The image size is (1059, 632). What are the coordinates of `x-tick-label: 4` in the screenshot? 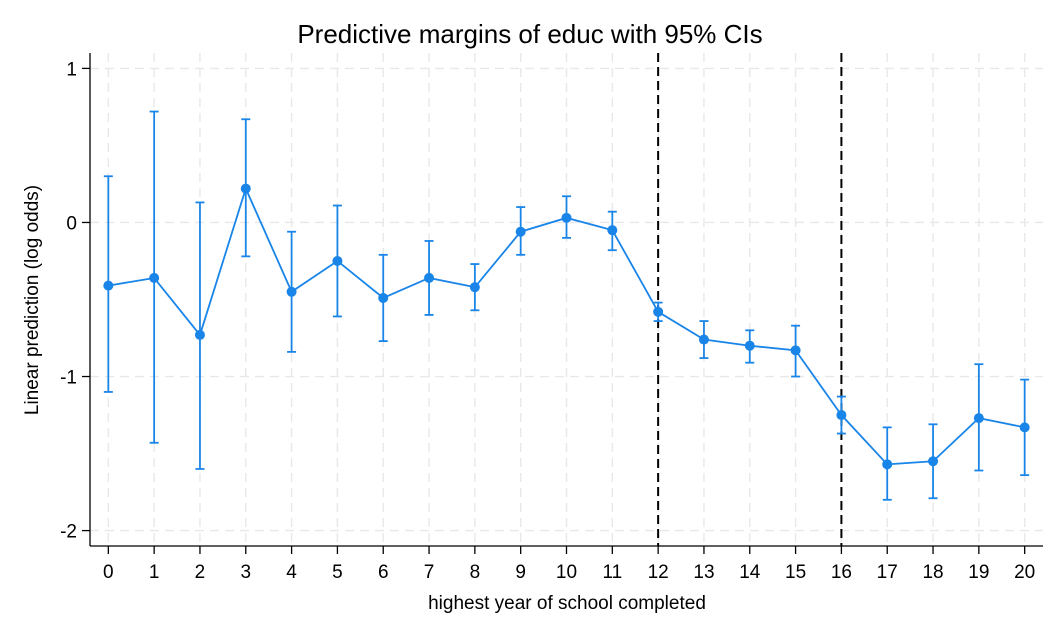 It's located at (291, 572).